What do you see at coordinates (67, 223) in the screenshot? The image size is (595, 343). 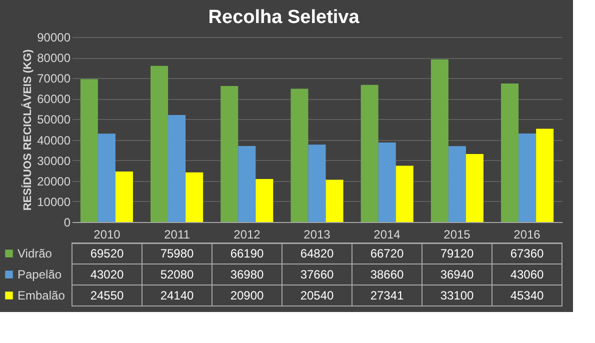 I see `y-tick-label: 0` at bounding box center [67, 223].